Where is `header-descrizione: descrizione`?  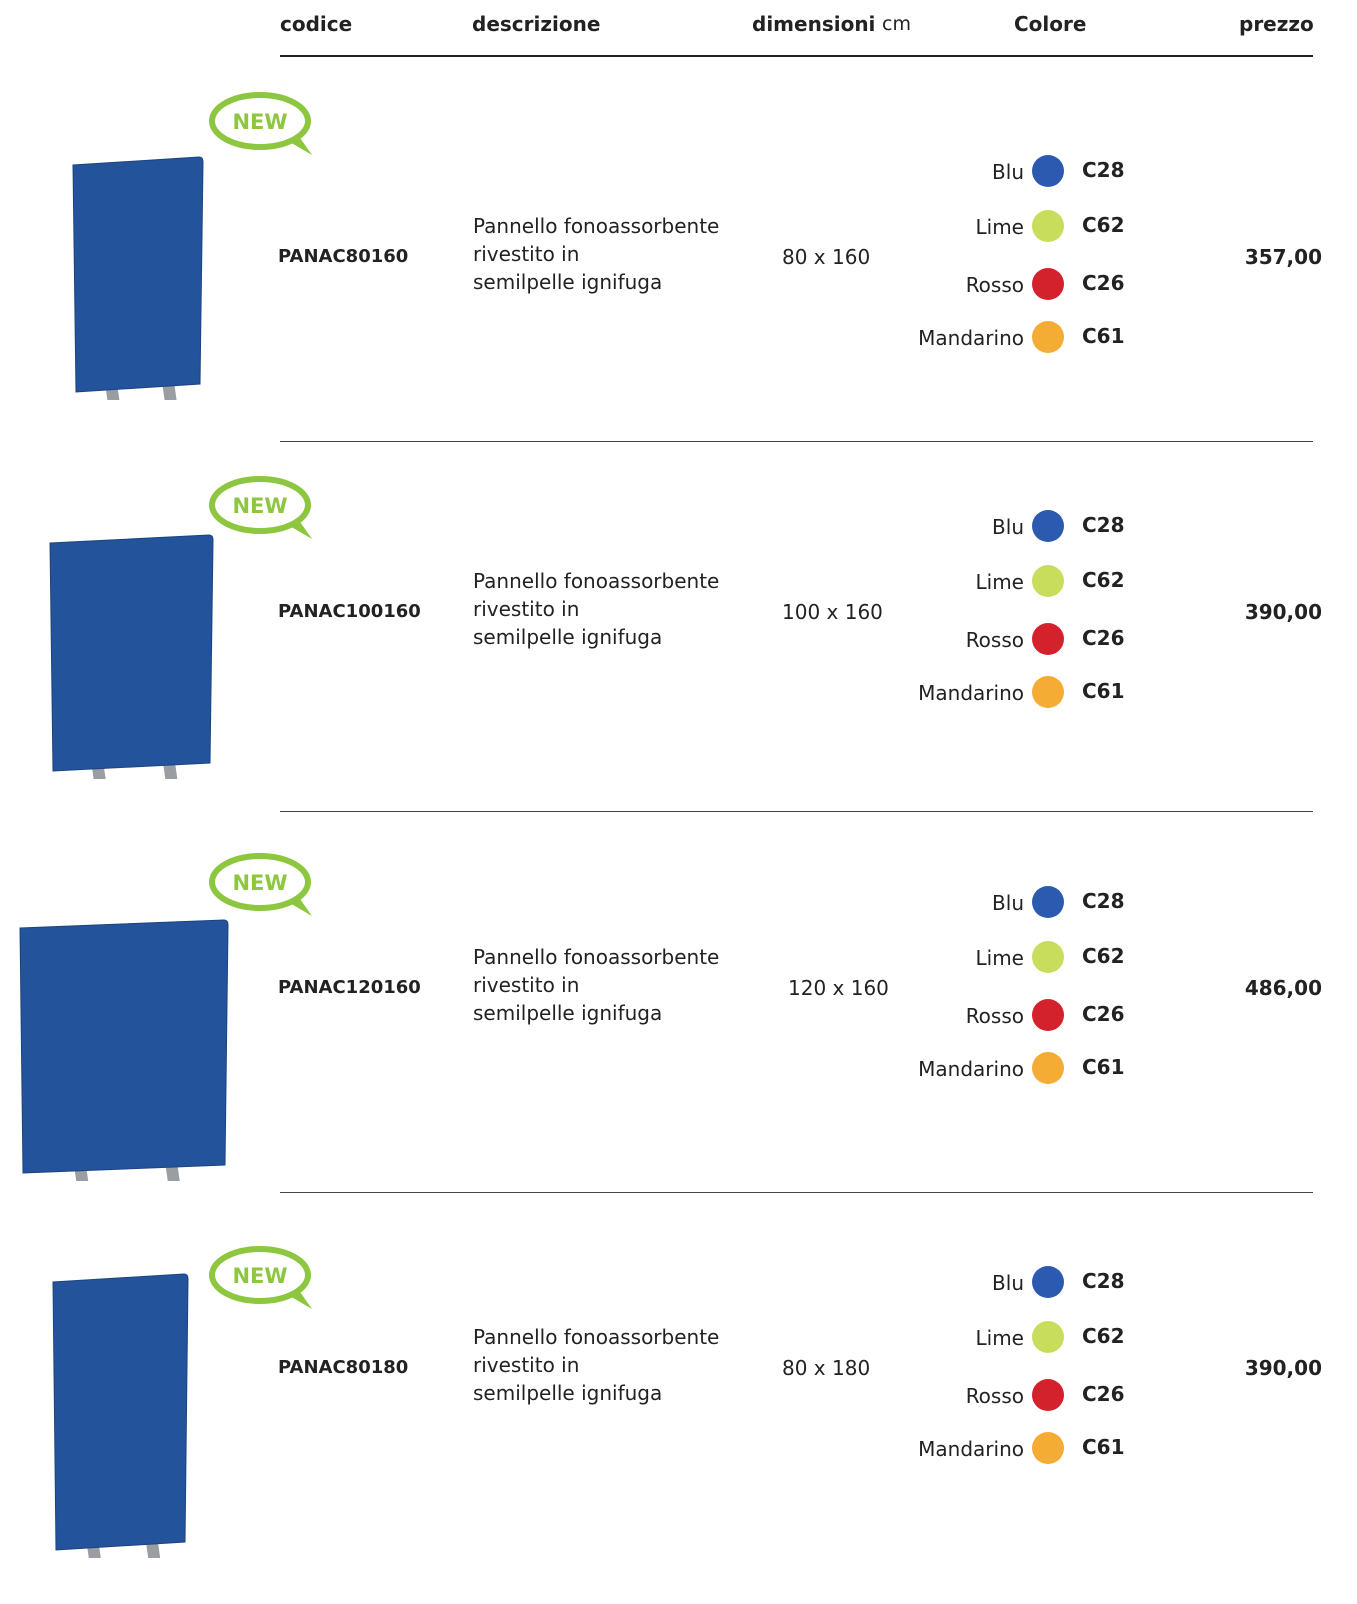 header-descrizione: descrizione is located at coordinates (536, 24).